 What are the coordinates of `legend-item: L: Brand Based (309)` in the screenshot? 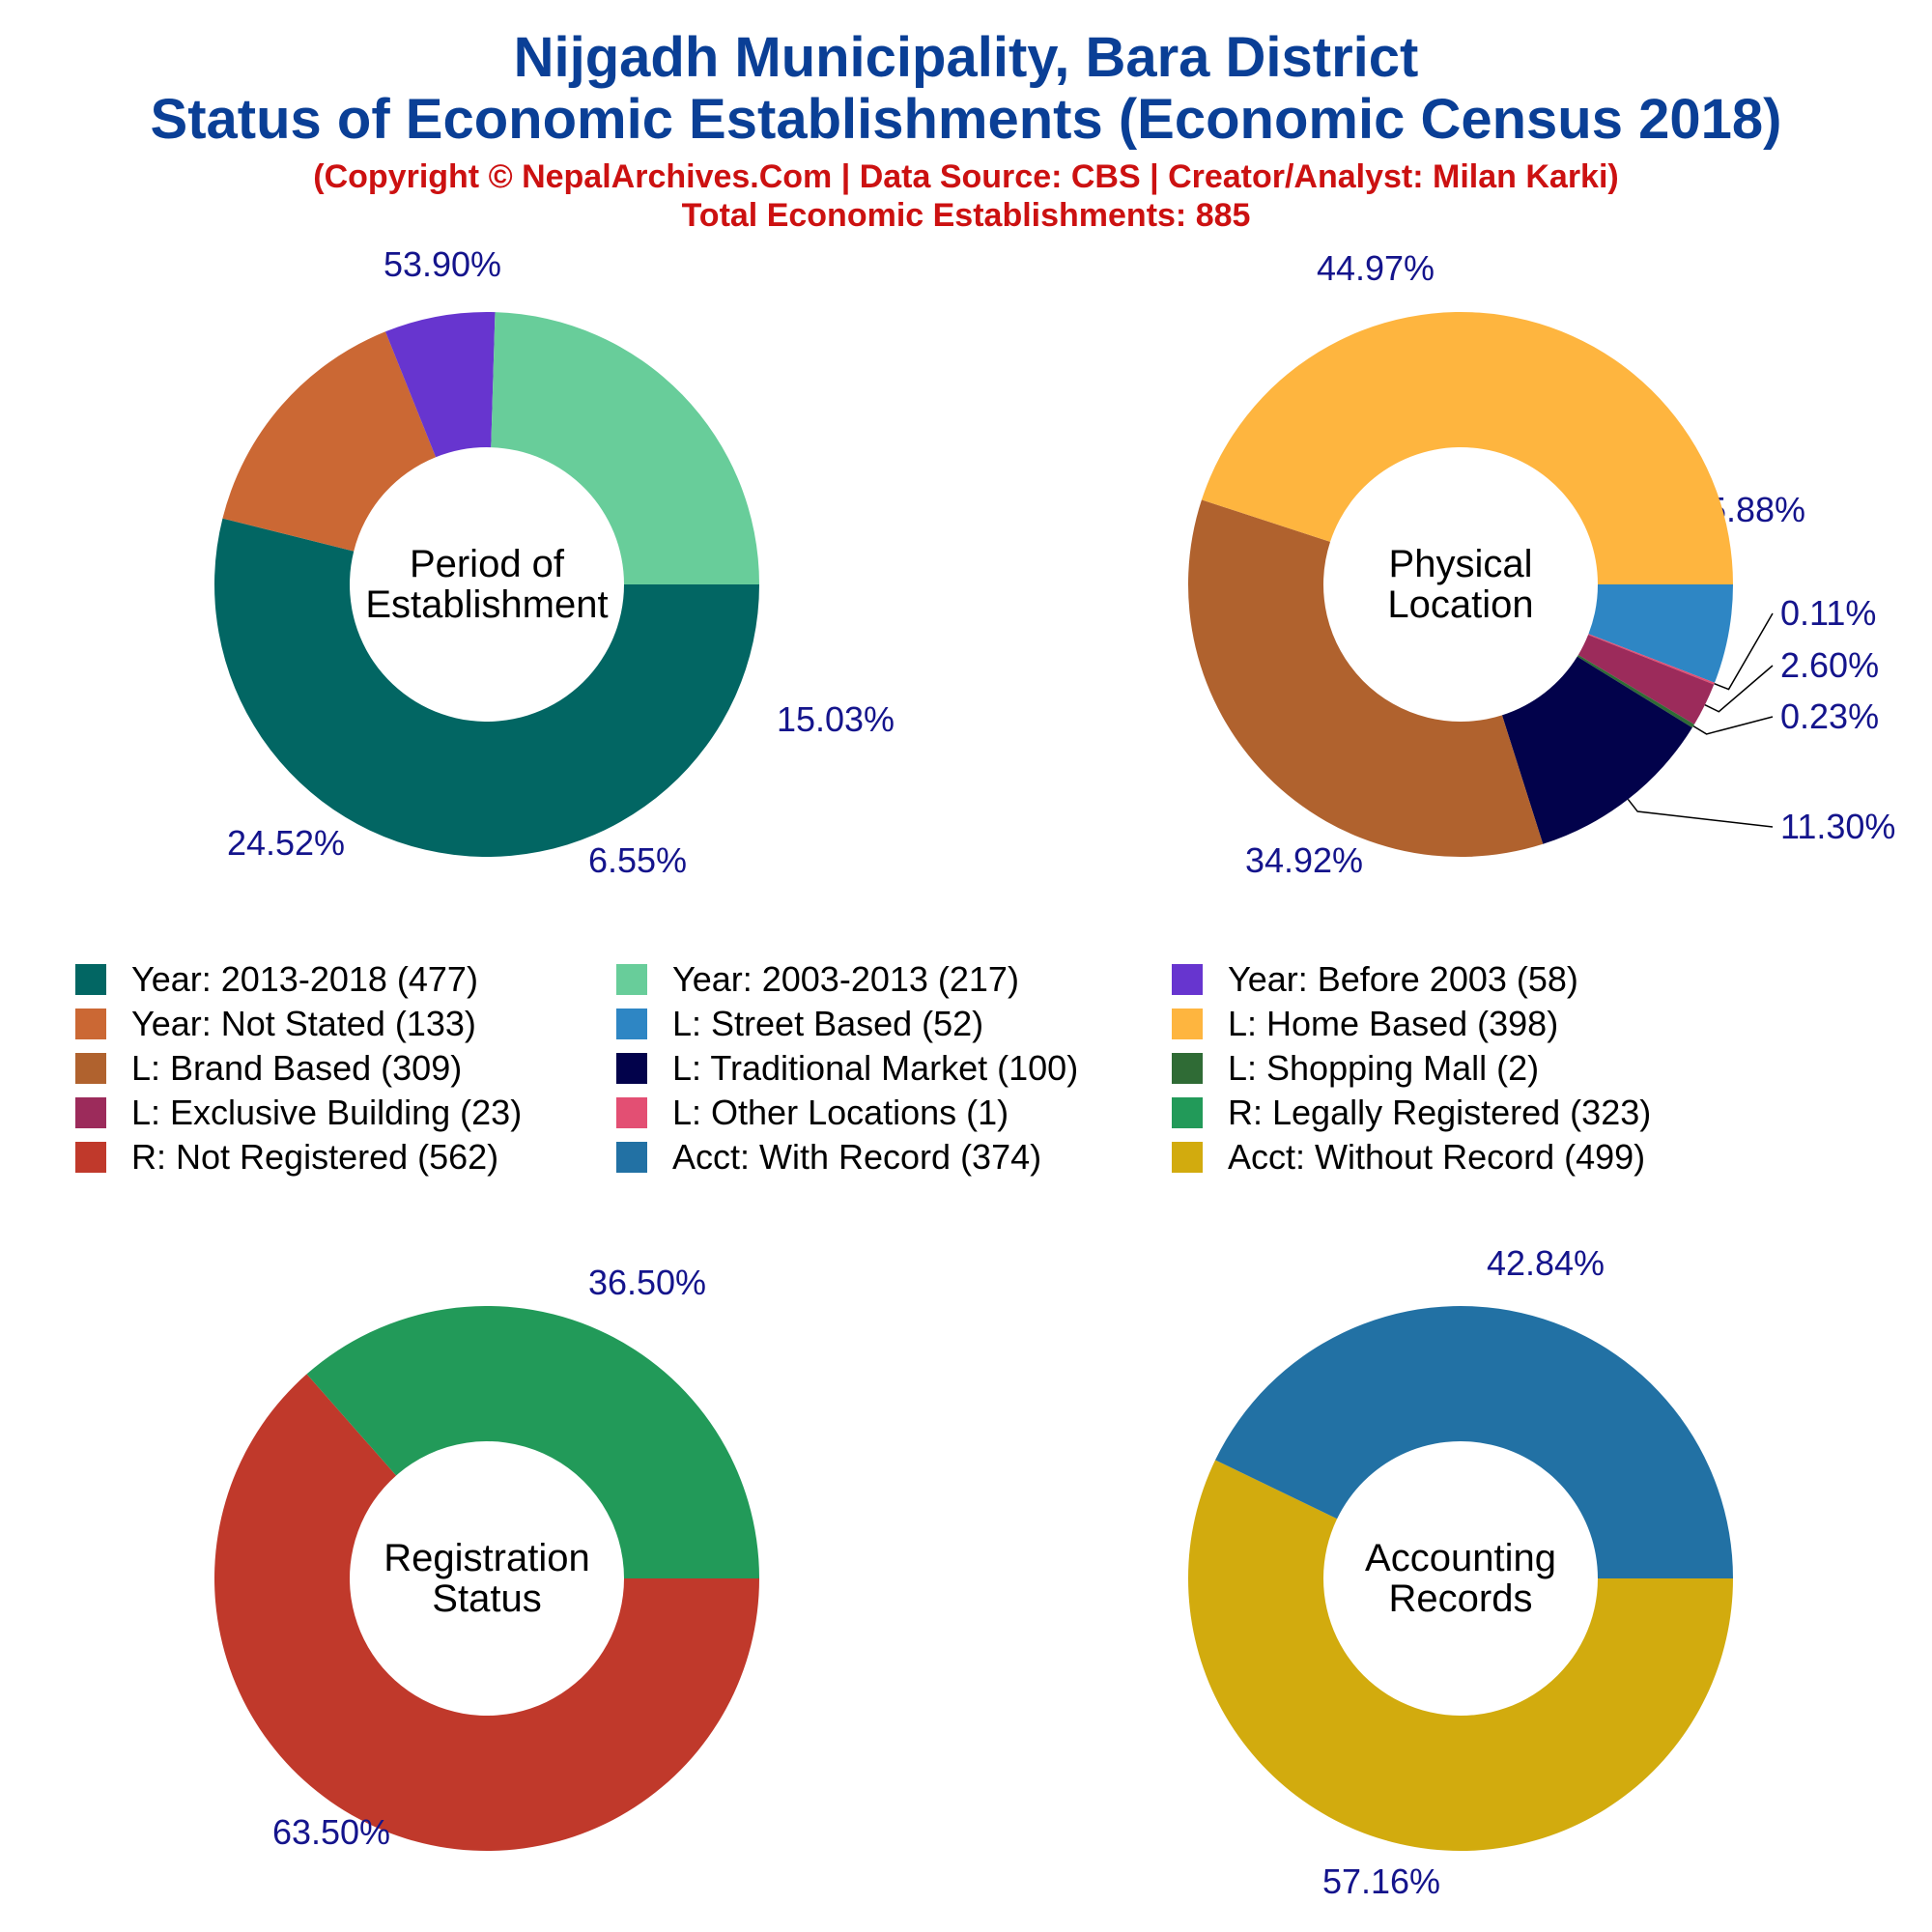 It's located at (345, 1068).